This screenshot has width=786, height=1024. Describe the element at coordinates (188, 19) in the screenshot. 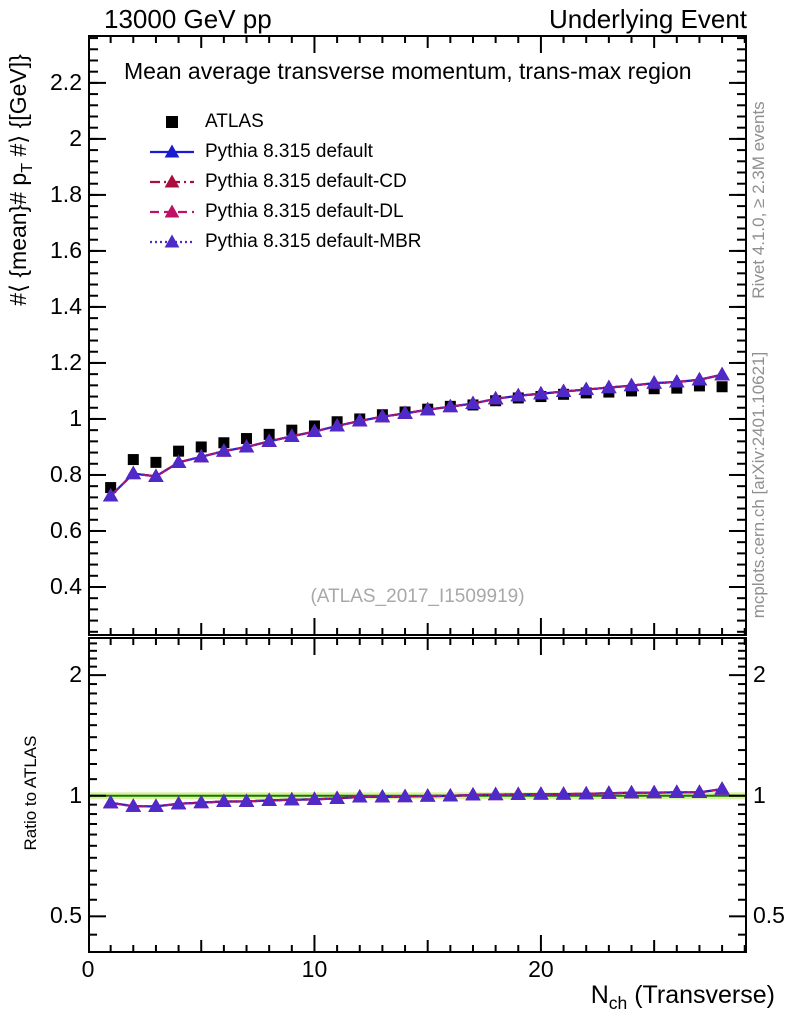

I see `beam-energy-label: 13000 GeV pp` at that location.